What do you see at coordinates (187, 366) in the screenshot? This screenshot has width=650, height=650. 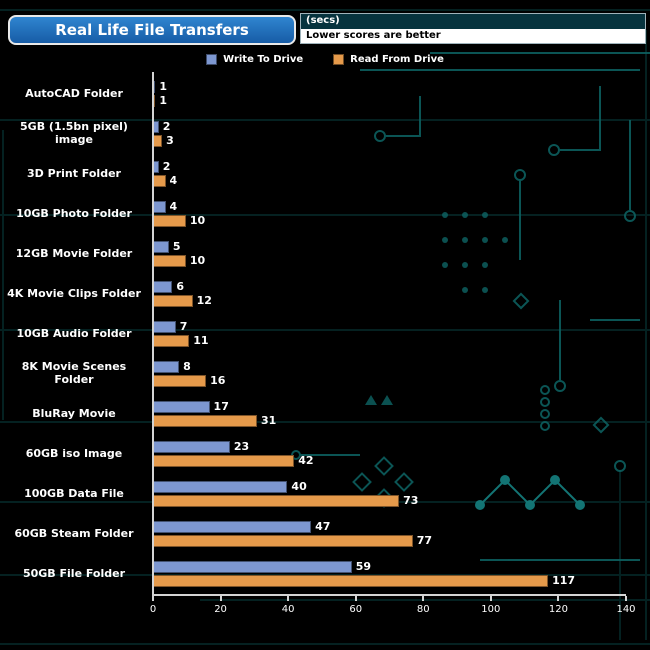 I see `value-label: 8` at bounding box center [187, 366].